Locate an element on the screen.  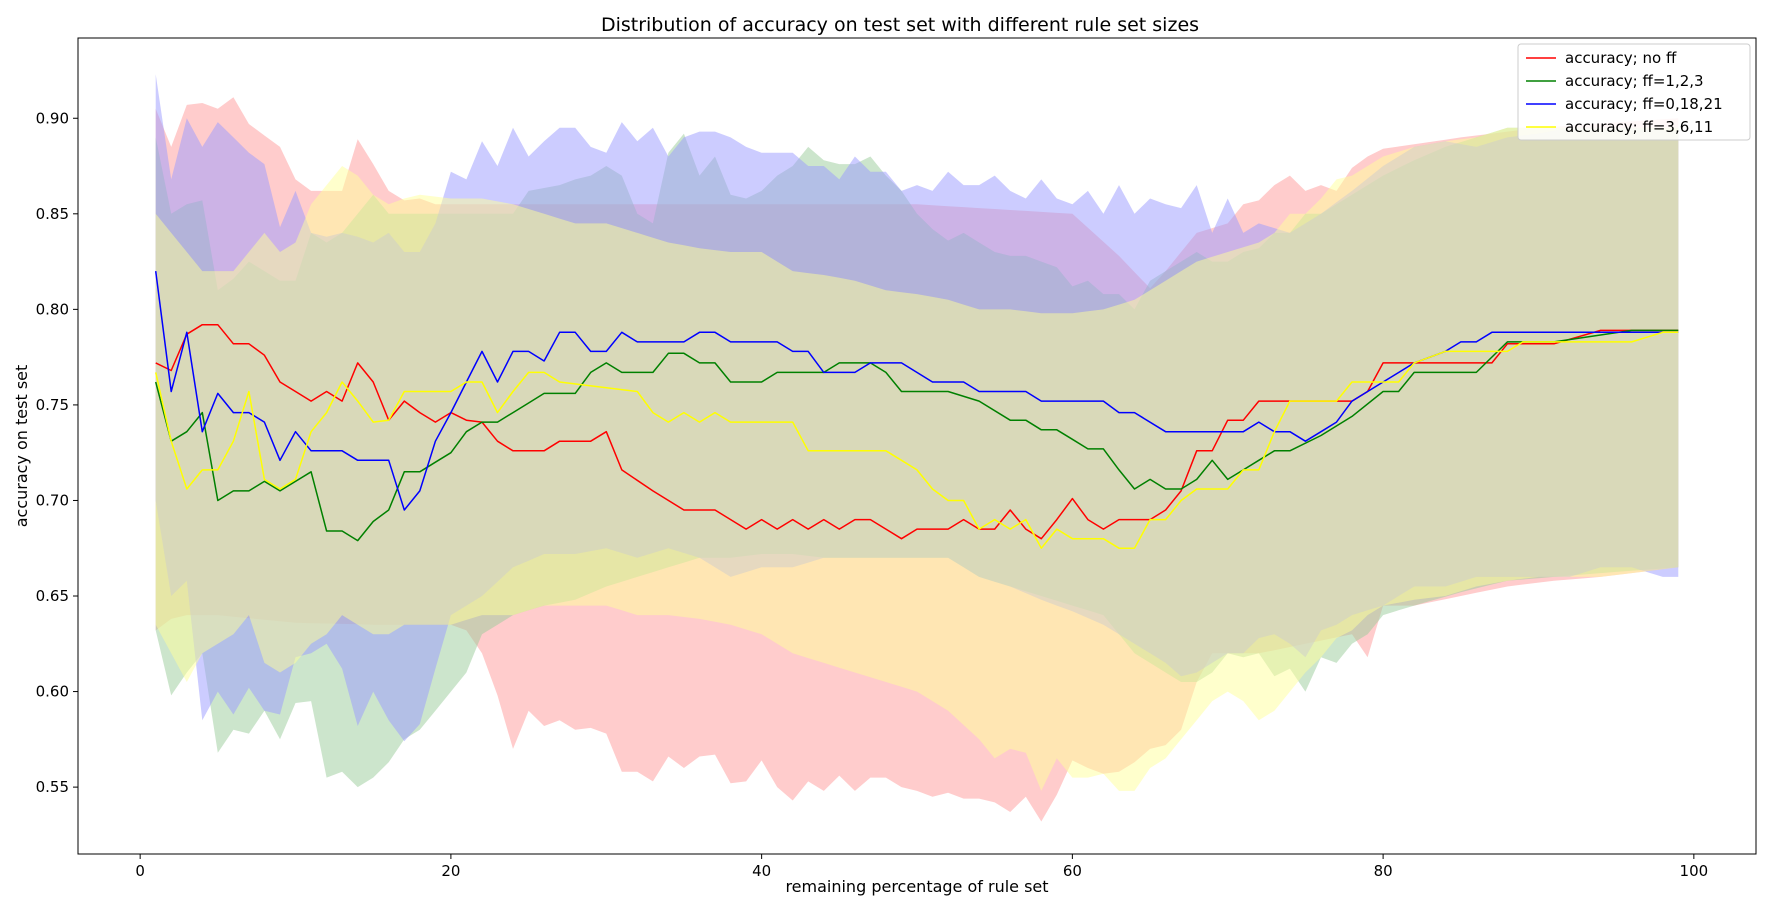
y-tick-label: 0.65 is located at coordinates (52, 596).